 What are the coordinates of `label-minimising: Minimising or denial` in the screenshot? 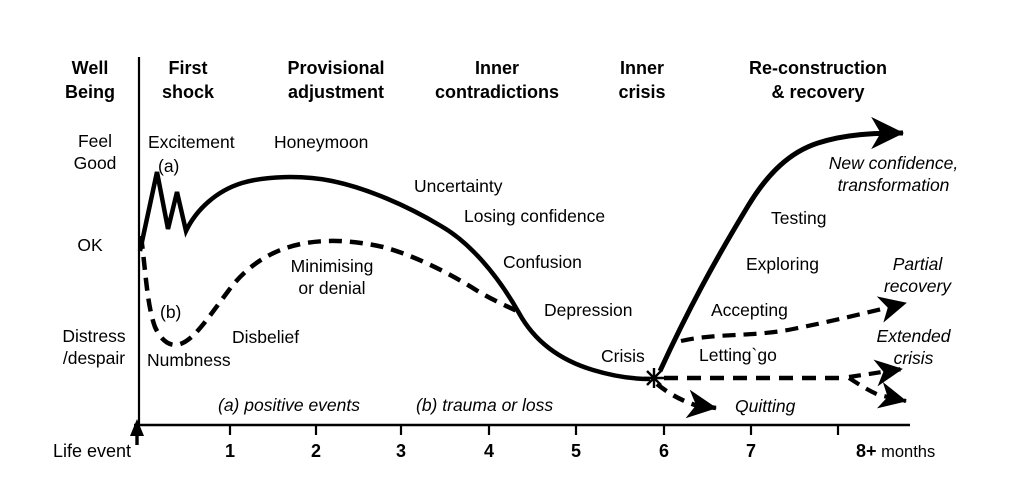 It's located at (332, 277).